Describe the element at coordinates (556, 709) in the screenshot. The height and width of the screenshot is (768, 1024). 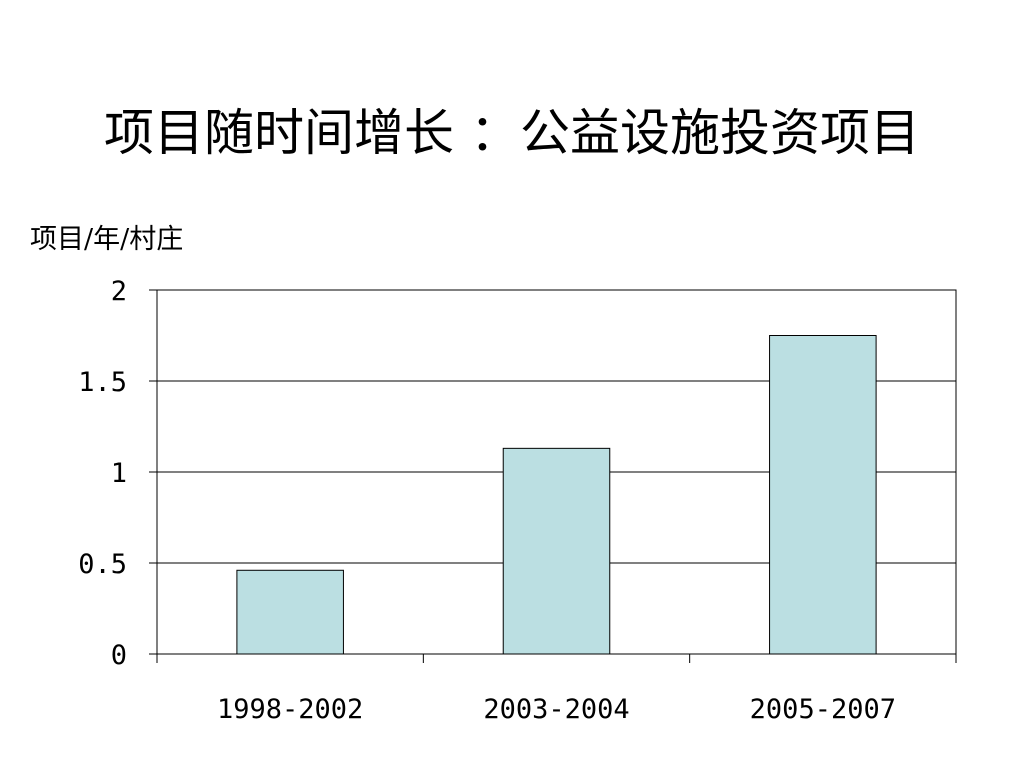
I see `x-tick-label: 2003-2004` at that location.